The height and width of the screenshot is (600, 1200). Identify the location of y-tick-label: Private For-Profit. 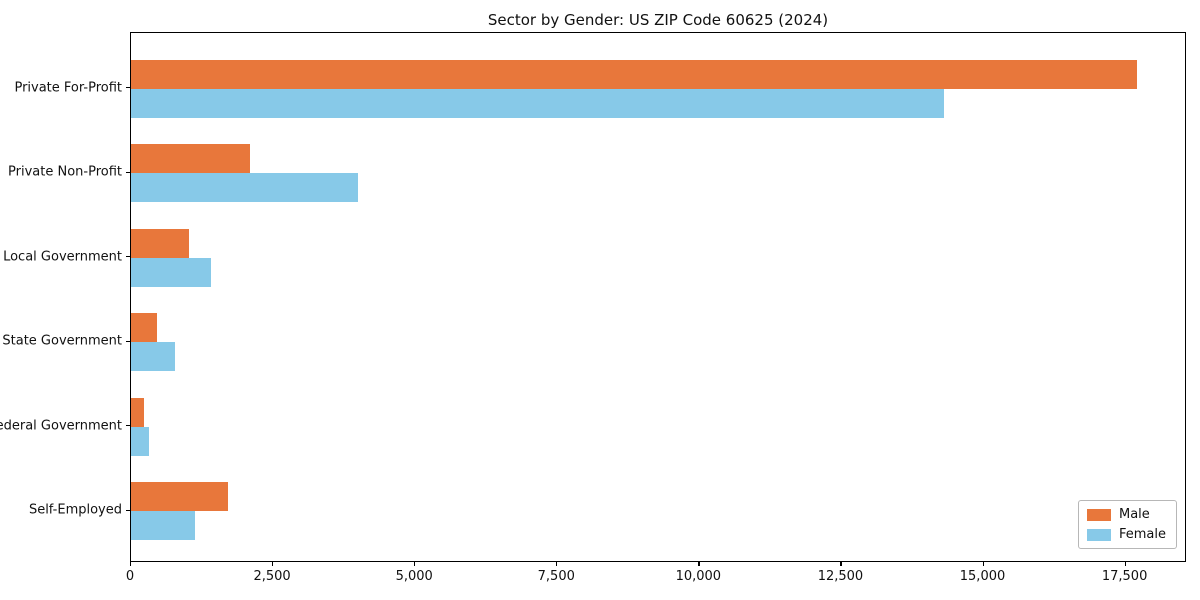
(68, 87).